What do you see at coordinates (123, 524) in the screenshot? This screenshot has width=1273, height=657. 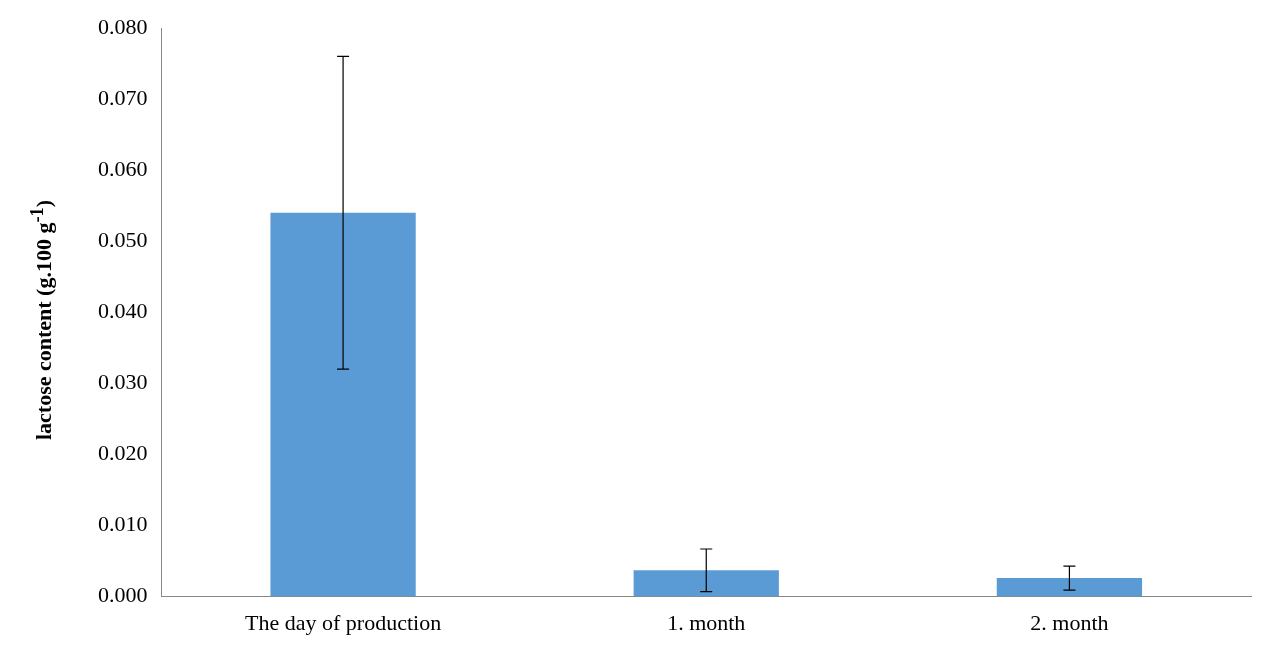 I see `y-tick-label: 0.010` at bounding box center [123, 524].